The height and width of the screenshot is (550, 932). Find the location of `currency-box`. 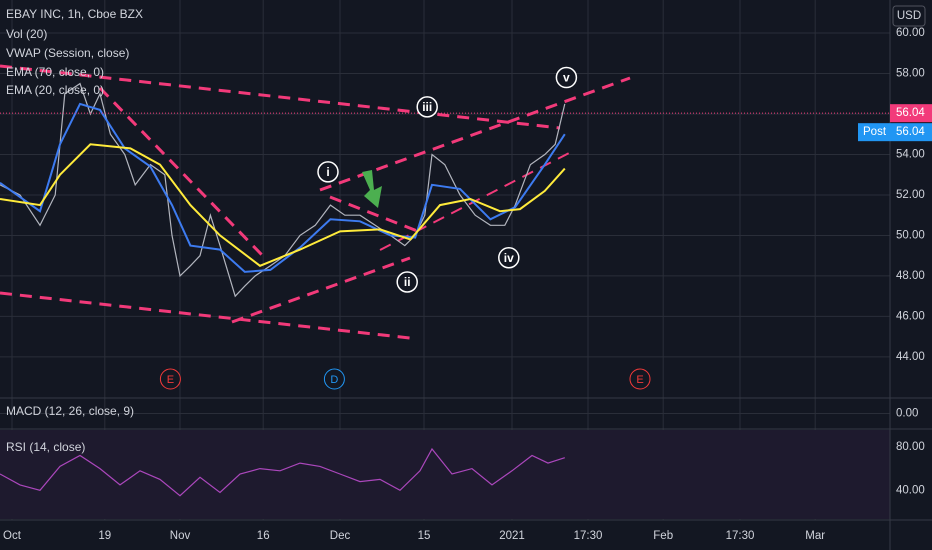

currency-box is located at coordinates (909, 16).